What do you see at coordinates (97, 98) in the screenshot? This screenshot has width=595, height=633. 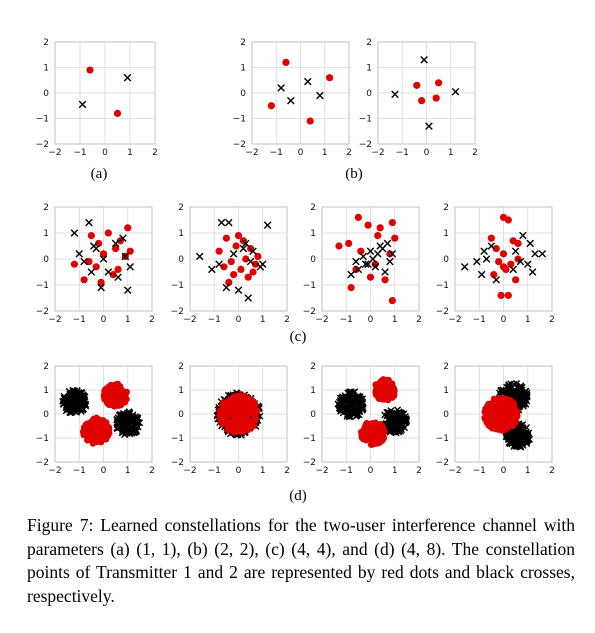 I see `panel-a: −2 −1 0 1 2 −2 −1 0 1 2` at bounding box center [97, 98].